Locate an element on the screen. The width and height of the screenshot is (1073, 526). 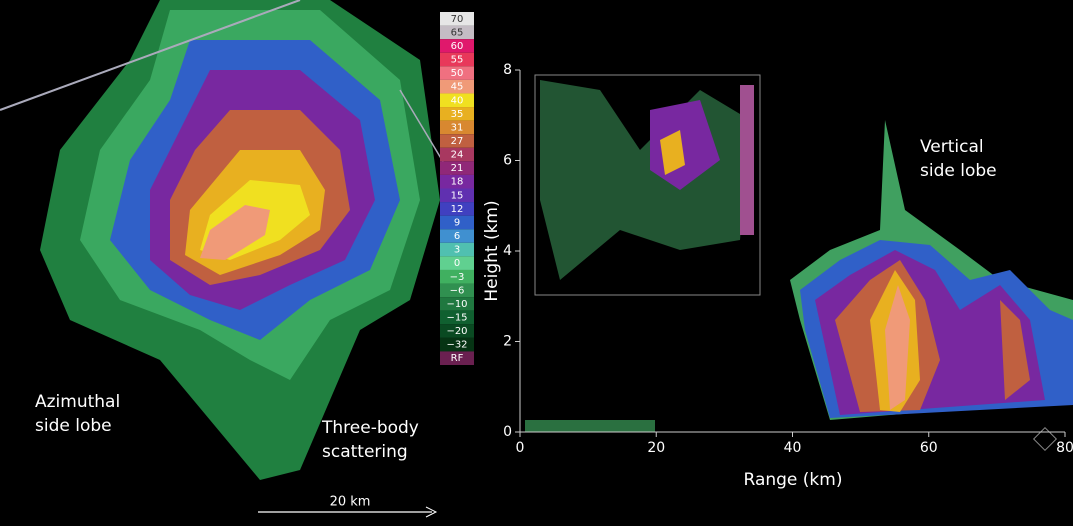
legend-label: 21 is located at coordinates (457, 168).